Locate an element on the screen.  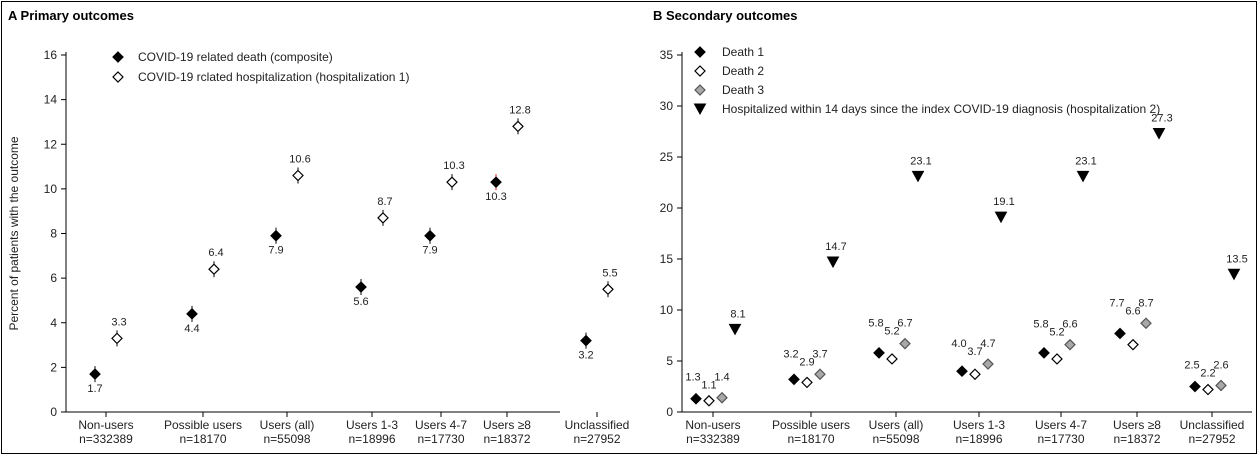
x-category-n: n=27952 is located at coordinates (1211, 439).